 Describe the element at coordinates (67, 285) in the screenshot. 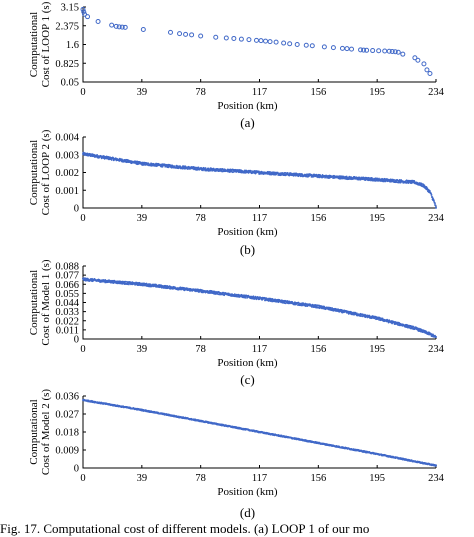

I see `y-tick-label: 0.066` at that location.